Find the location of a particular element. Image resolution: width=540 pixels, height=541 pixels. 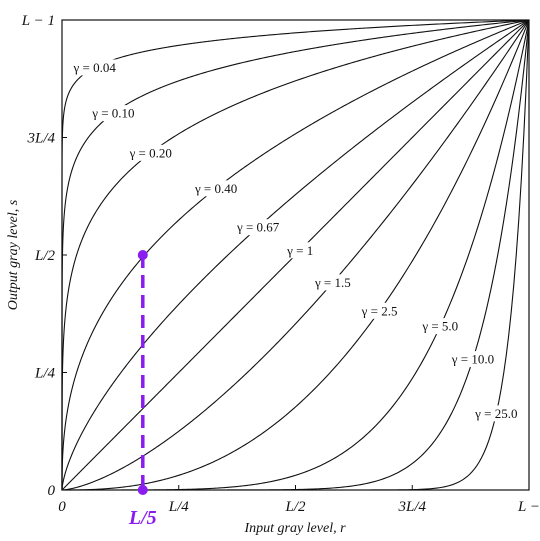

x-tick-label: 0 is located at coordinates (62, 507).